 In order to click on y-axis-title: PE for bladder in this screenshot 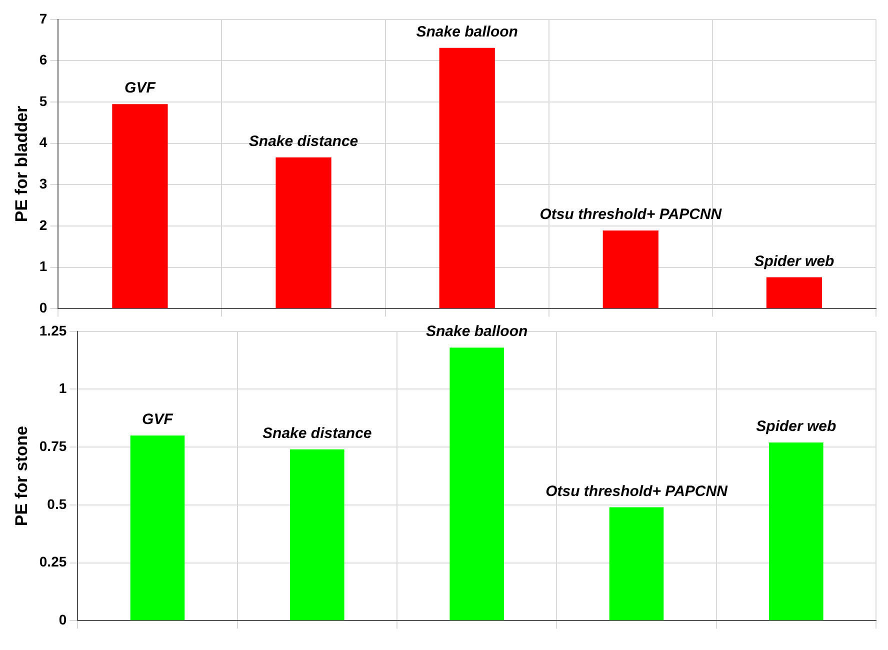, I will do `click(21, 164)`.